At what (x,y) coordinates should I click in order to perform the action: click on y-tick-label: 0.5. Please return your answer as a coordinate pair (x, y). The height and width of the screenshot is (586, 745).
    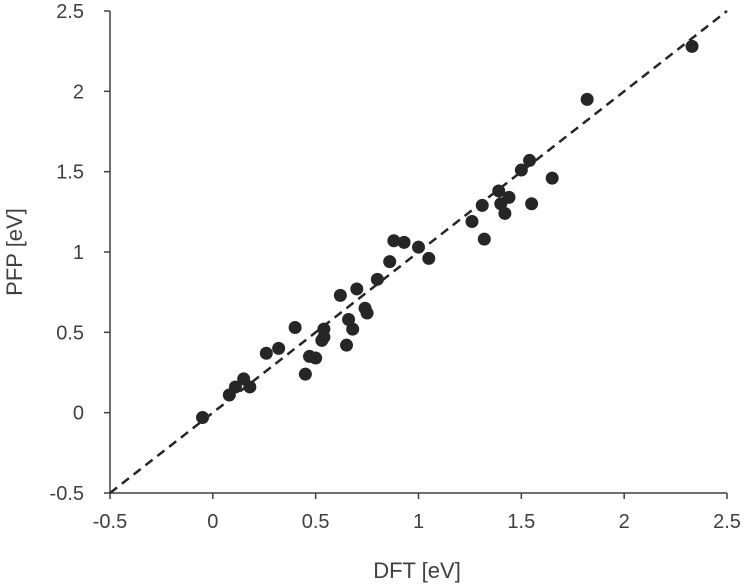
    Looking at the image, I should click on (70, 333).